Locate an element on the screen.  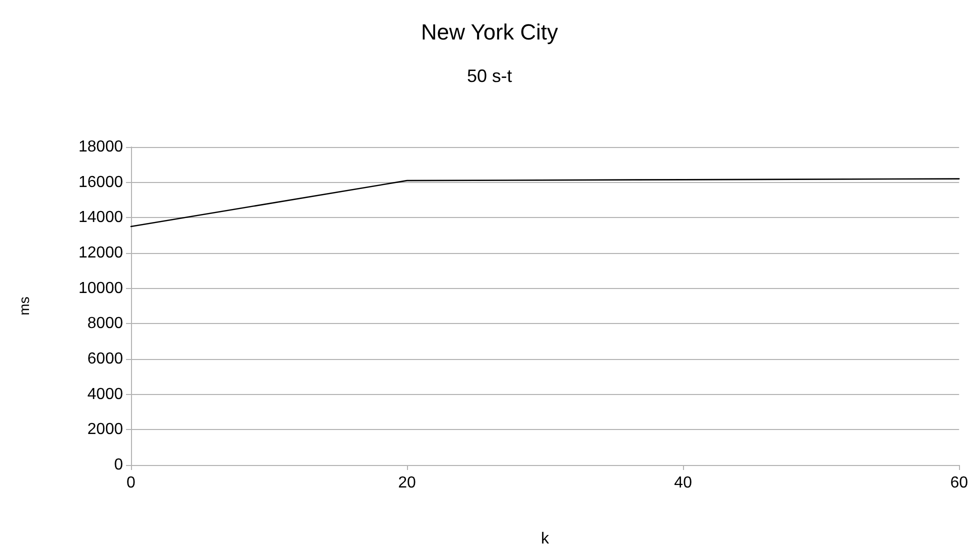
y-tick-label: 10000 is located at coordinates (101, 288).